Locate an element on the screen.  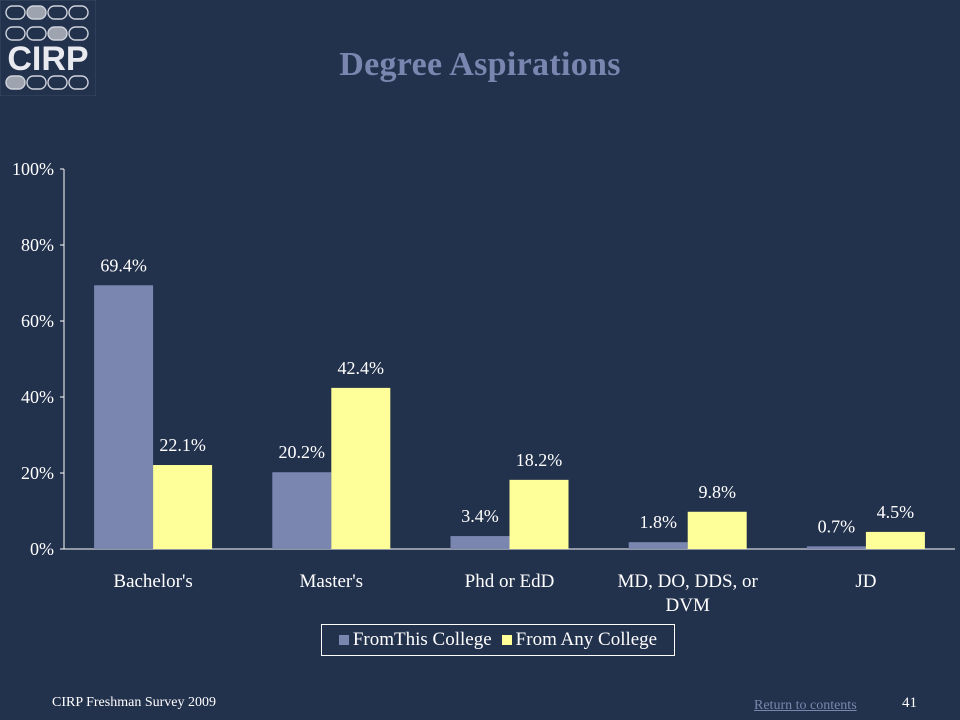
x-tick-label: JD is located at coordinates (865, 581).